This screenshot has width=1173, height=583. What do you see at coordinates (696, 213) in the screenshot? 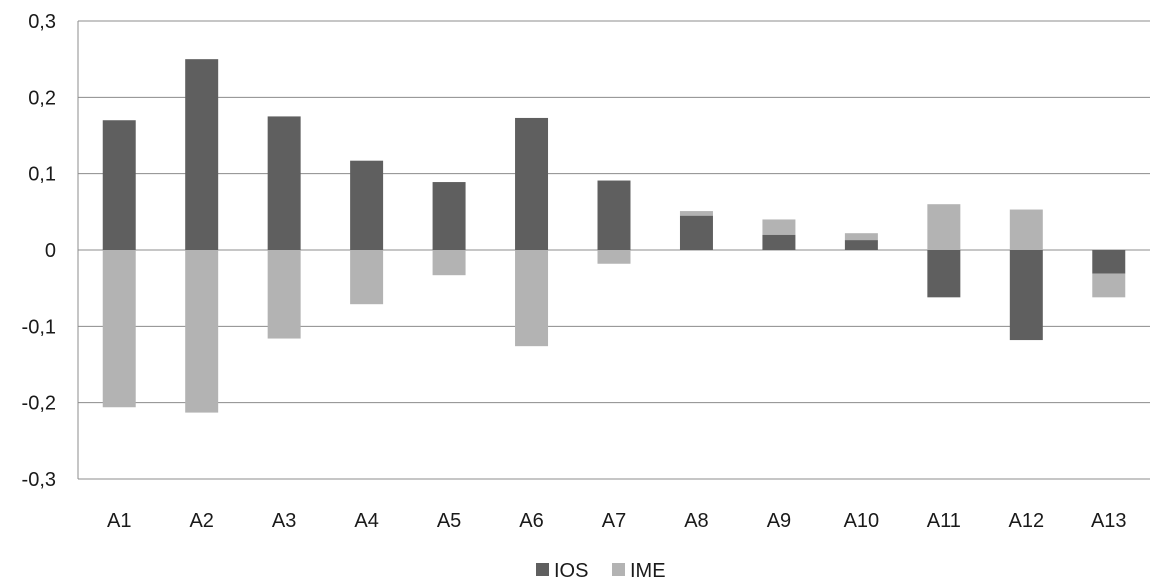
I see `bar-ime-a8` at bounding box center [696, 213].